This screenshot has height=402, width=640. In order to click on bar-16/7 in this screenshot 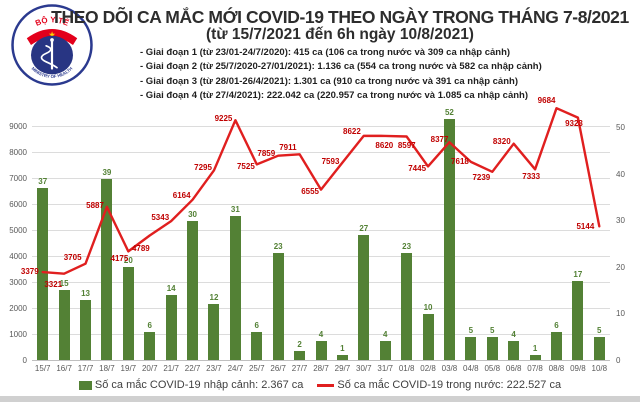, I will do `click(64, 325)`.